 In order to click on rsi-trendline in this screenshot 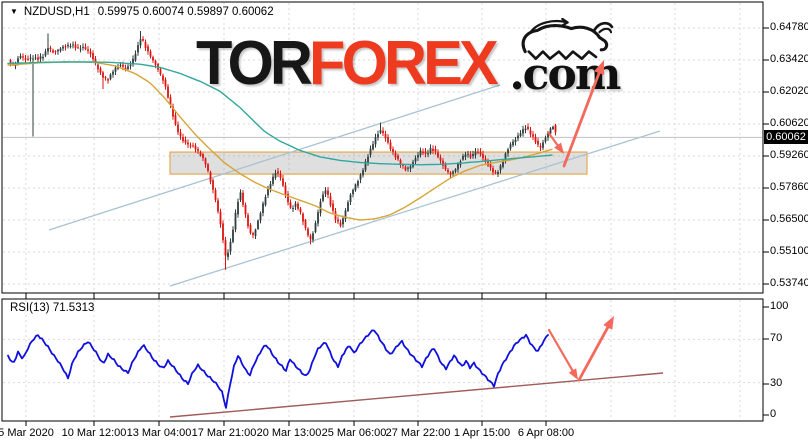, I will do `click(416, 395)`.